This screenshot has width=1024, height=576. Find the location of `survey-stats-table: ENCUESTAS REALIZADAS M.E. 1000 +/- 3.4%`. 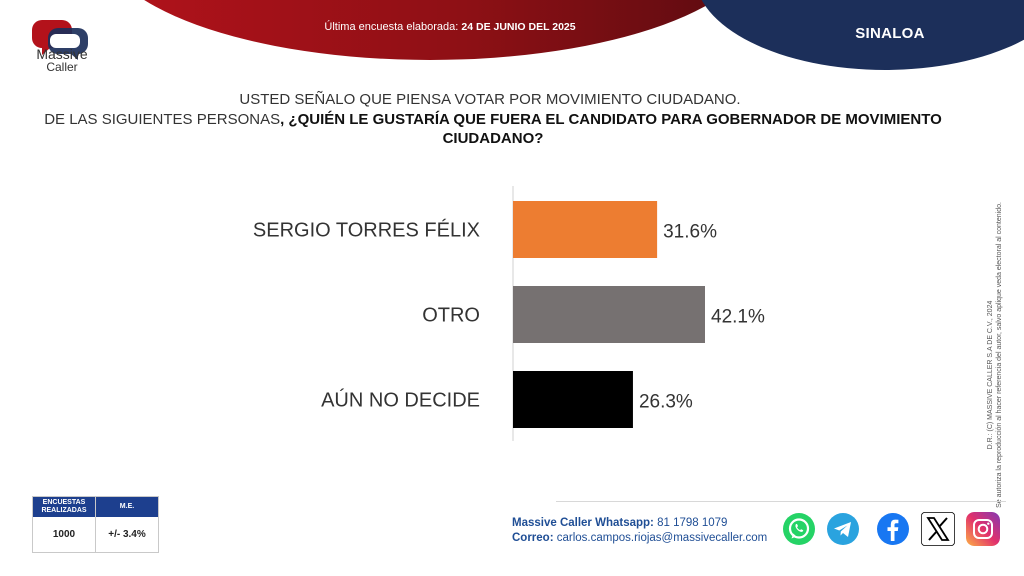

survey-stats-table: ENCUESTAS REALIZADAS M.E. 1000 +/- 3.4% is located at coordinates (95, 524).